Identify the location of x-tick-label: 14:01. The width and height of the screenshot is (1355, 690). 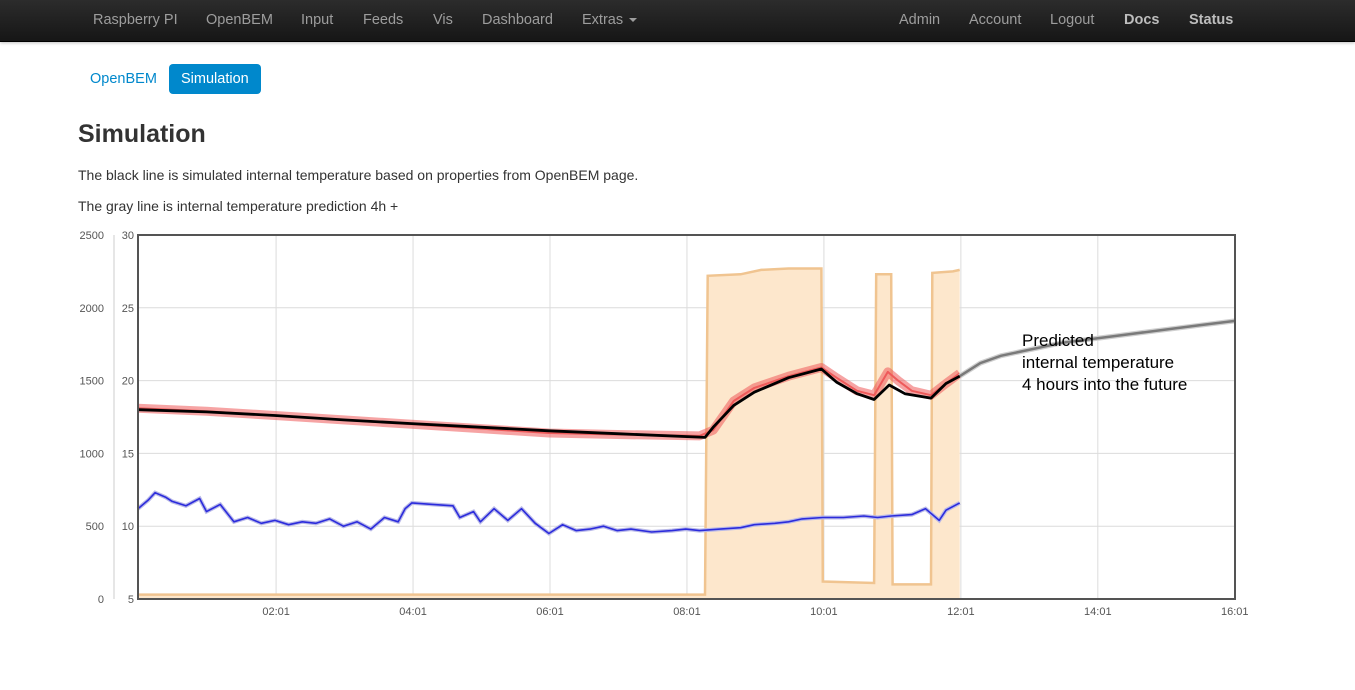
(1098, 612).